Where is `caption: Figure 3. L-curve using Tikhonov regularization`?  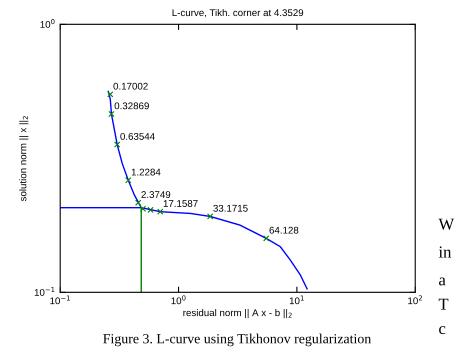
caption: Figure 3. L-curve using Tikhonov regularization is located at coordinates (237, 340).